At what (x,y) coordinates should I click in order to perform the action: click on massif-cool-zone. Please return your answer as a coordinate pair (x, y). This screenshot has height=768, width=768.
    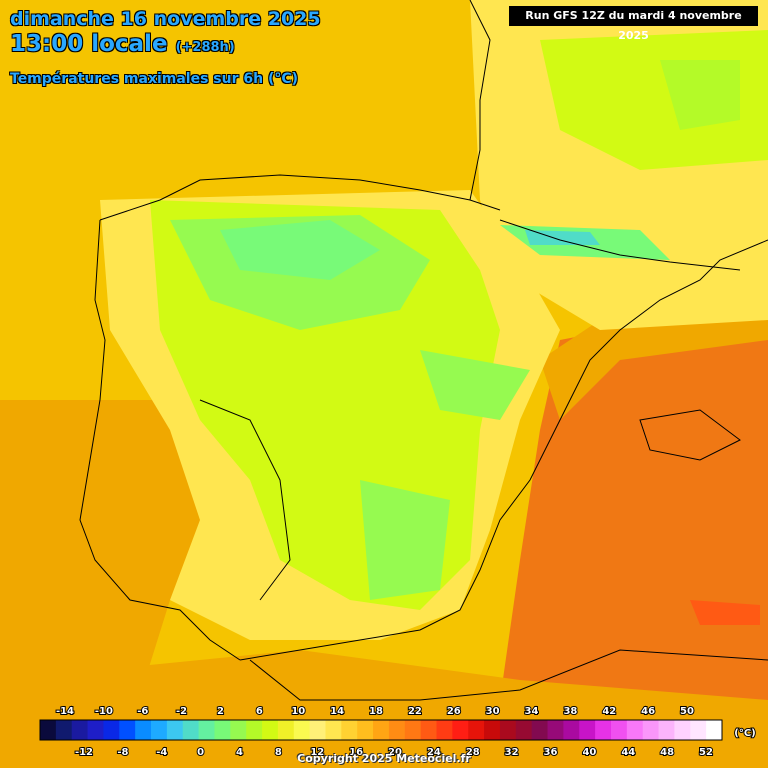
    Looking at the image, I should click on (700, 95).